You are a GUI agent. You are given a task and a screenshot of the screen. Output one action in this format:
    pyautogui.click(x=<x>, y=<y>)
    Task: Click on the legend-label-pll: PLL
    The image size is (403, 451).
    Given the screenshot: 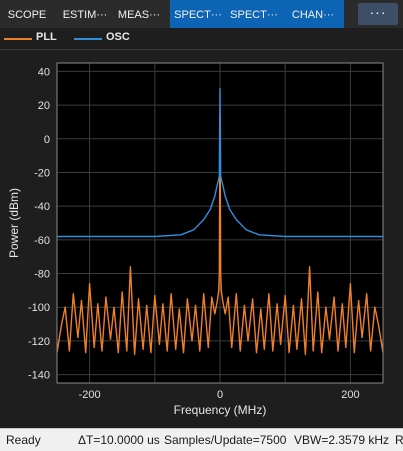 What is the action you would take?
    pyautogui.click(x=46, y=37)
    